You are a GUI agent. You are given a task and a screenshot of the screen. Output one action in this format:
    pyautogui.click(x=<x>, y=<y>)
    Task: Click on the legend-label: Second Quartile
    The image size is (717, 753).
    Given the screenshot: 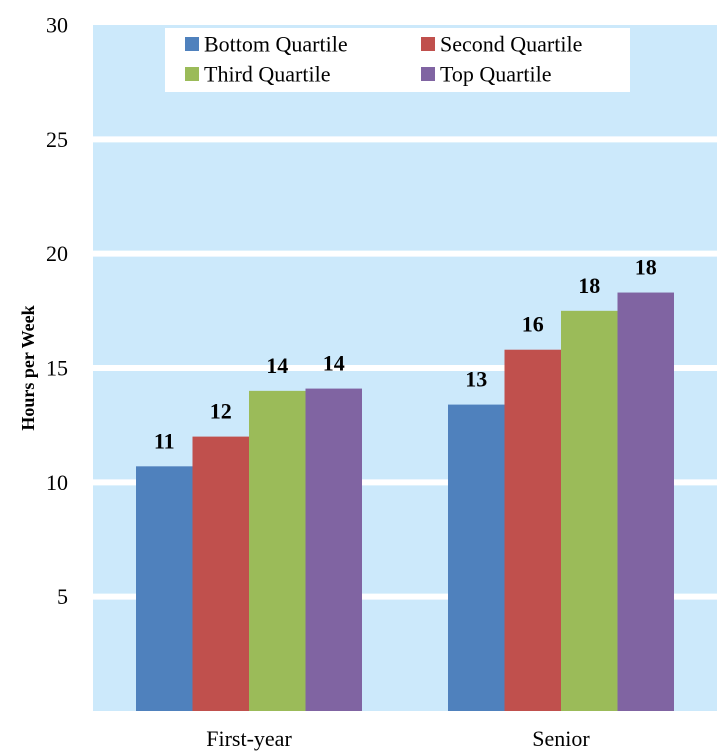 What is the action you would take?
    pyautogui.click(x=511, y=44)
    